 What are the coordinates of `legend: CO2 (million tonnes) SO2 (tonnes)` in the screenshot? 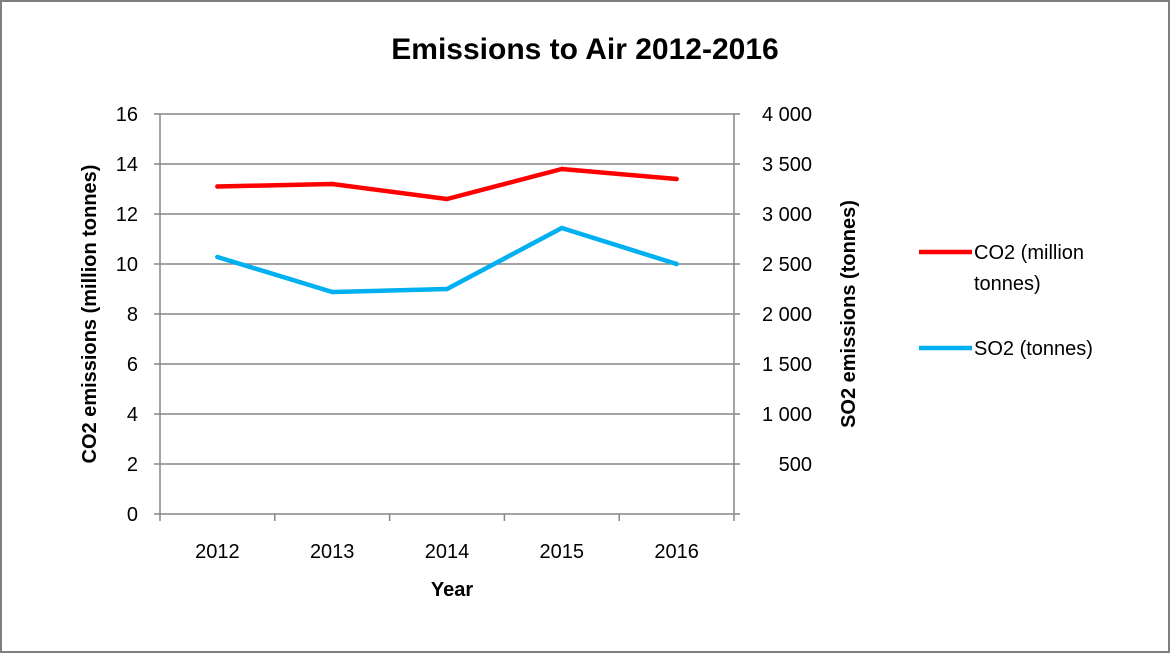 It's located at (1006, 301).